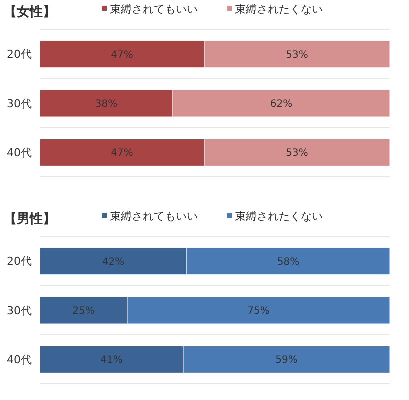 Image resolution: width=409 pixels, height=400 pixels. What do you see at coordinates (113, 262) in the screenshot?
I see `data-label: 42%` at bounding box center [113, 262].